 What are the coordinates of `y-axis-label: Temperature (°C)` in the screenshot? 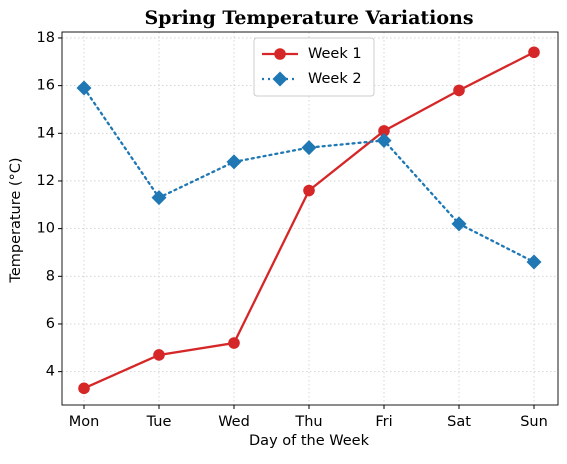 It's located at (16, 220).